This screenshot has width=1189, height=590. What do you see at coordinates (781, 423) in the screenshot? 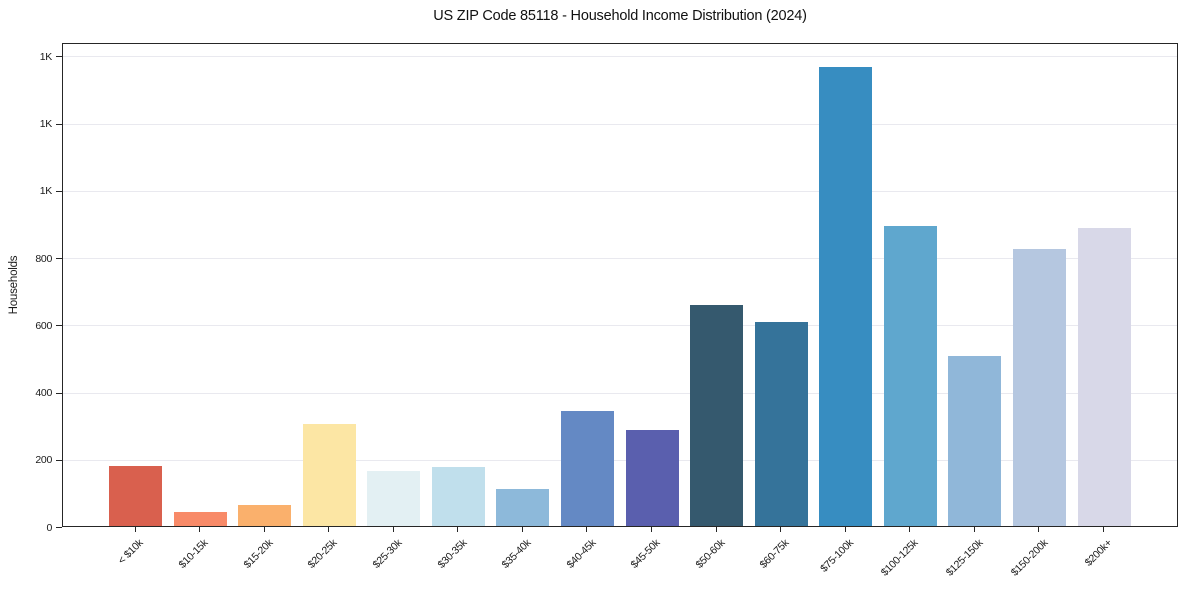
I see `bar-$60-75k` at bounding box center [781, 423].